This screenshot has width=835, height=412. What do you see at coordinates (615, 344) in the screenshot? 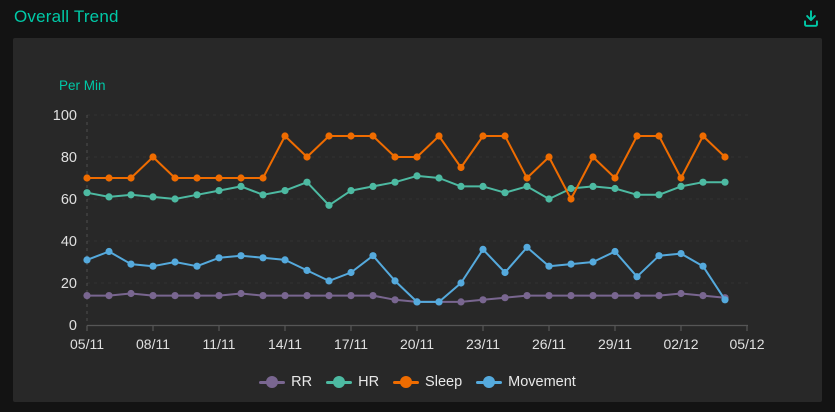
I see `x-tick-label-29-11: 29/11` at bounding box center [615, 344].